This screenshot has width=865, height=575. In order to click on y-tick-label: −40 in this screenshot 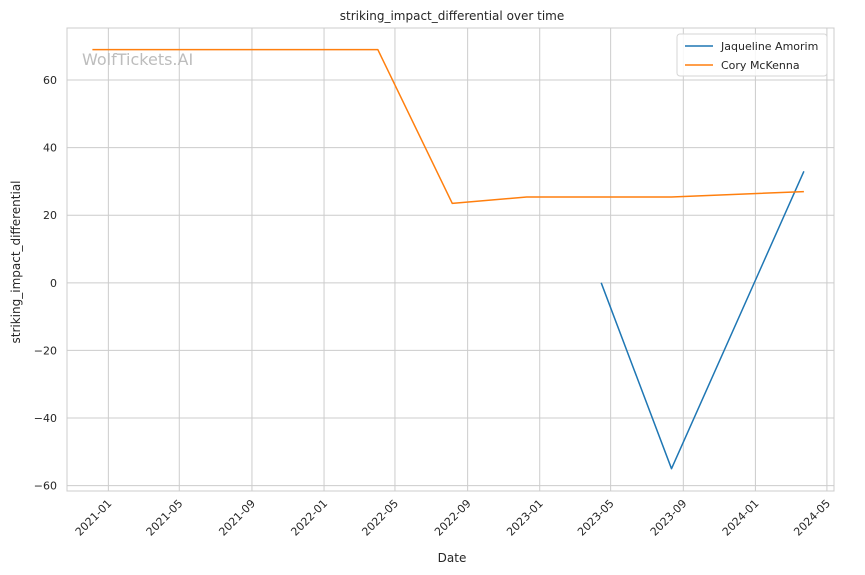, I will do `click(45, 418)`.